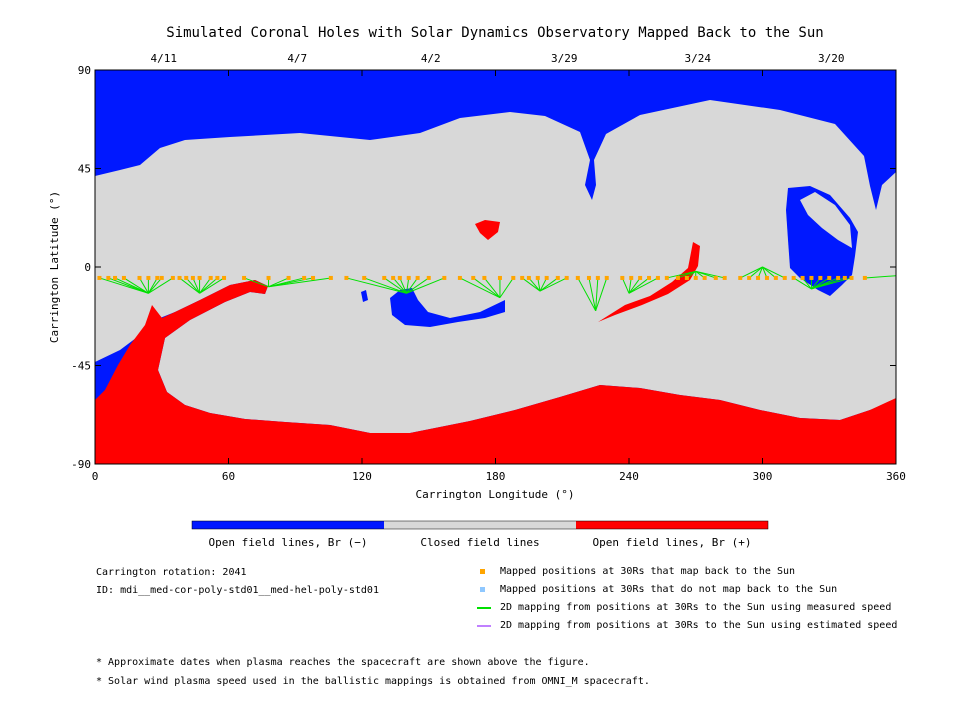 This screenshot has width=960, height=720. I want to click on y-tick-label: 90, so click(84, 70).